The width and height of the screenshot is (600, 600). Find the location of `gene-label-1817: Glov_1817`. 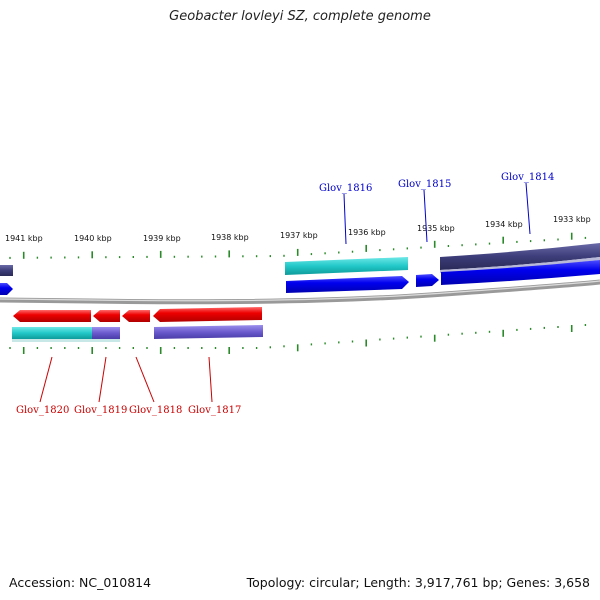

gene-label-1817: Glov_1817 is located at coordinates (214, 410).